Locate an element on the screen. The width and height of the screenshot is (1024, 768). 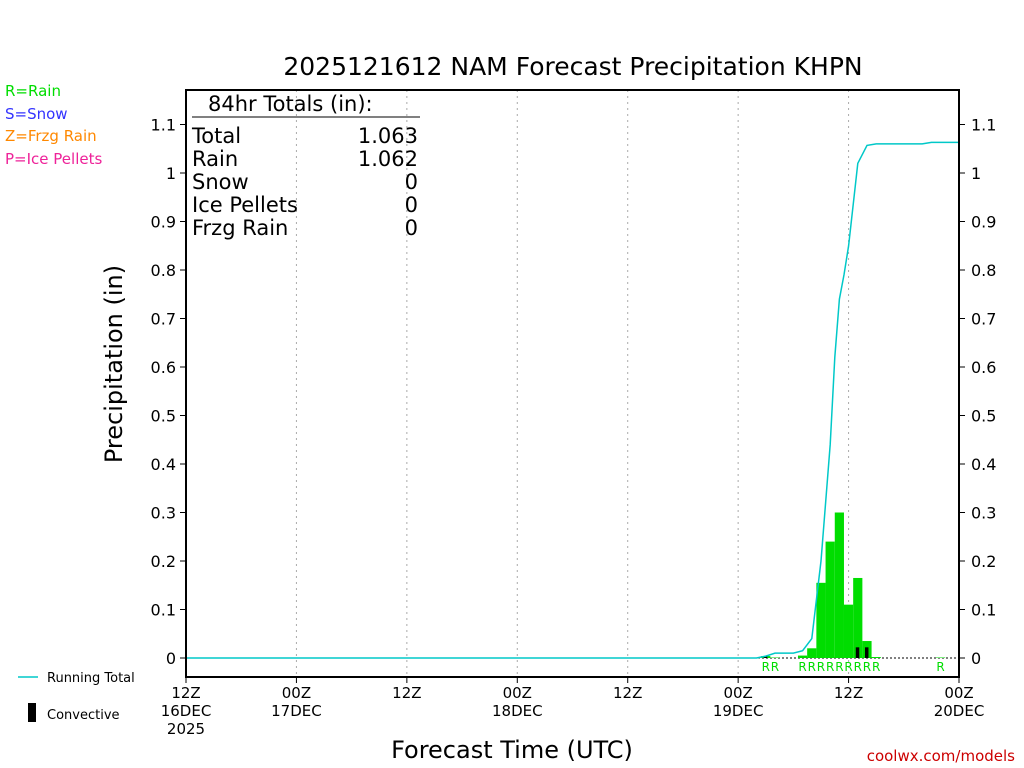
y-tick-label-left: 0.3 is located at coordinates (163, 513).